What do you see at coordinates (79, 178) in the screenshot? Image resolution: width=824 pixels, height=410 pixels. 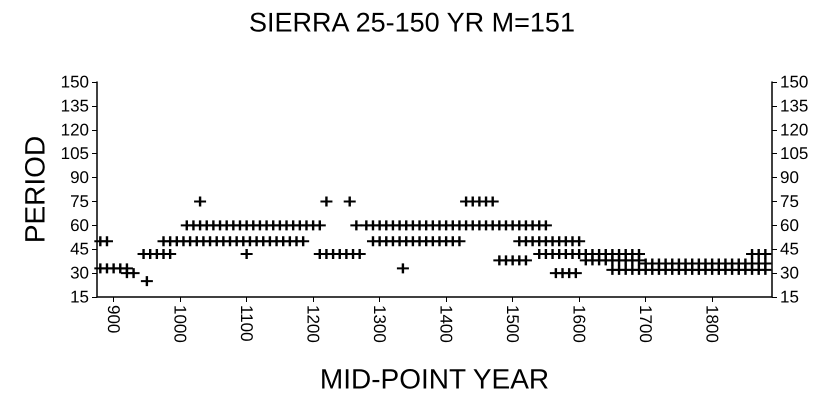 I see `y-tick-label: 90` at bounding box center [79, 178].